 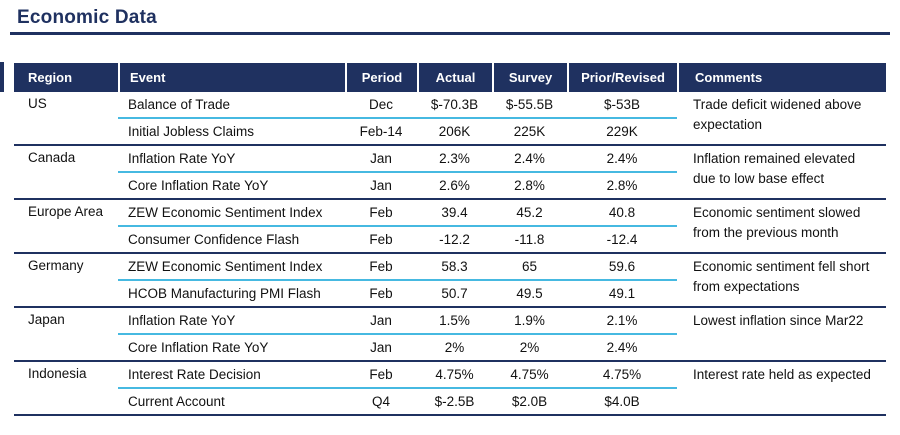 I want to click on prior-cell: 4.75%, so click(x=622, y=374).